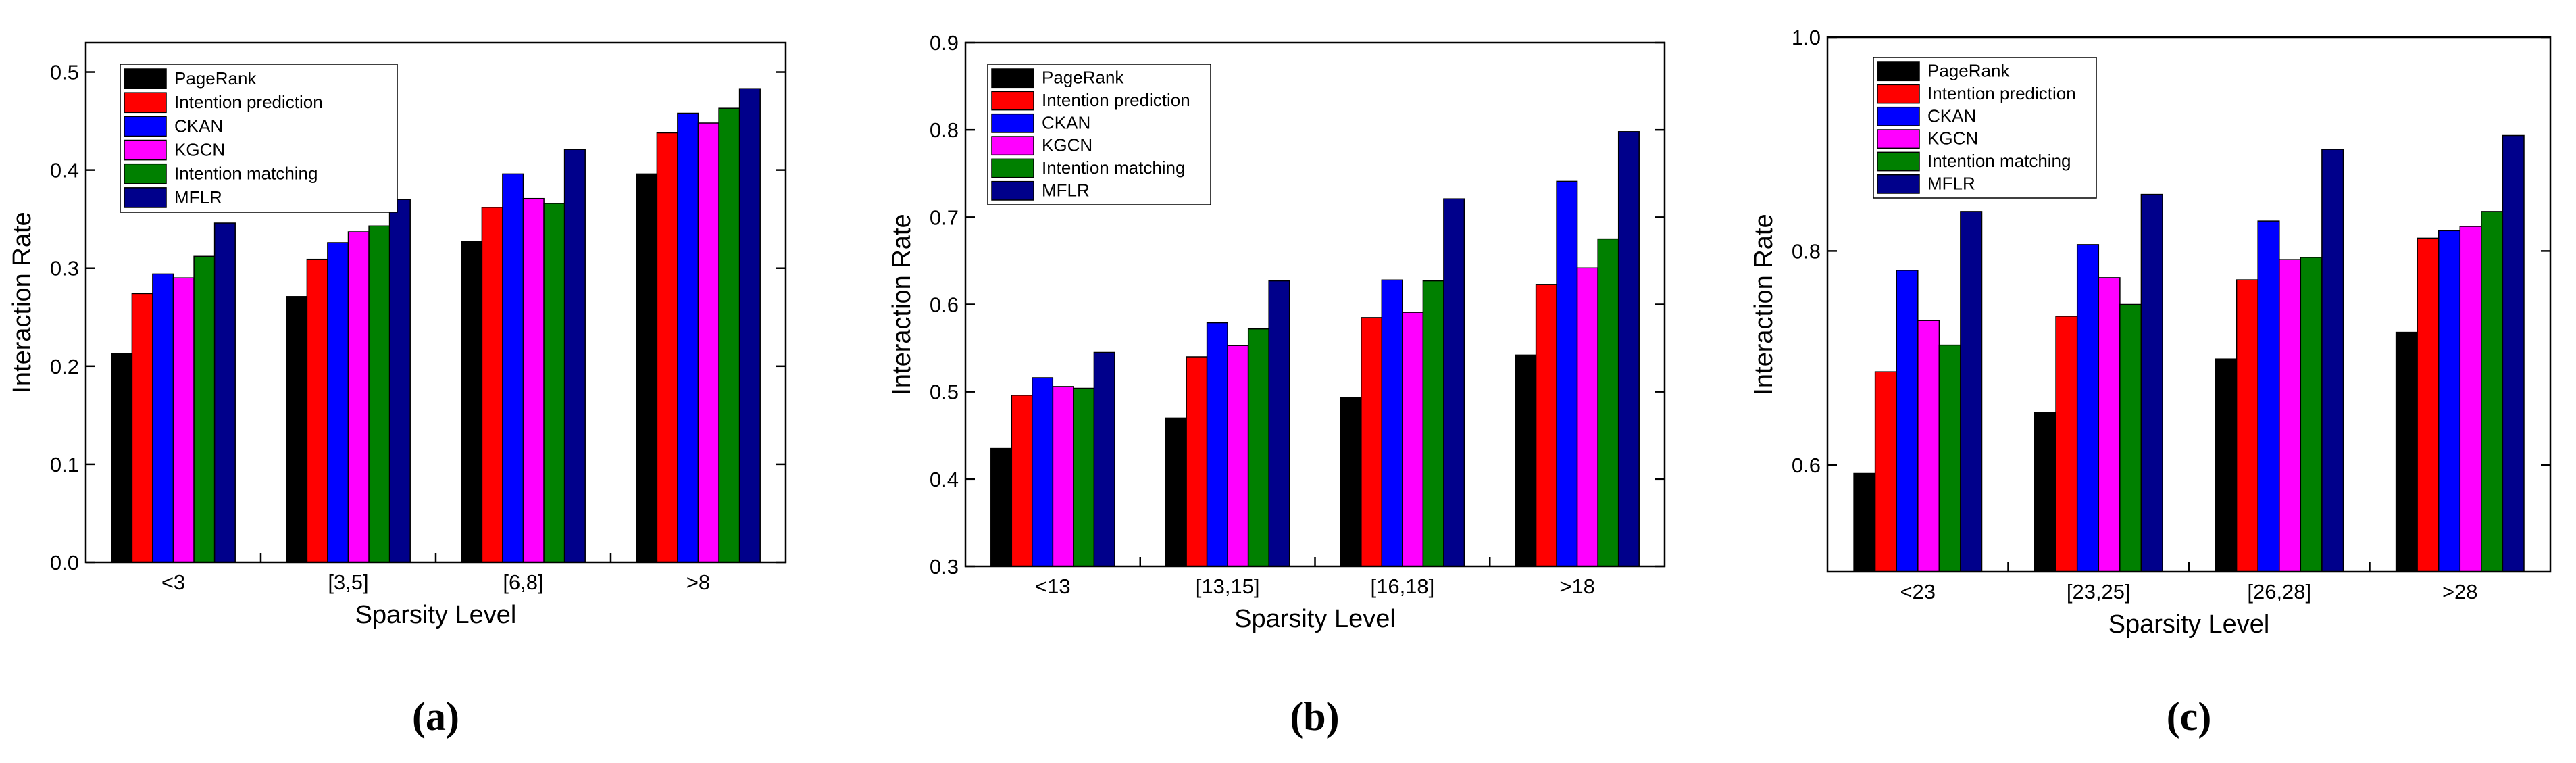  I want to click on y-tick-label: 0.7, so click(944, 217).